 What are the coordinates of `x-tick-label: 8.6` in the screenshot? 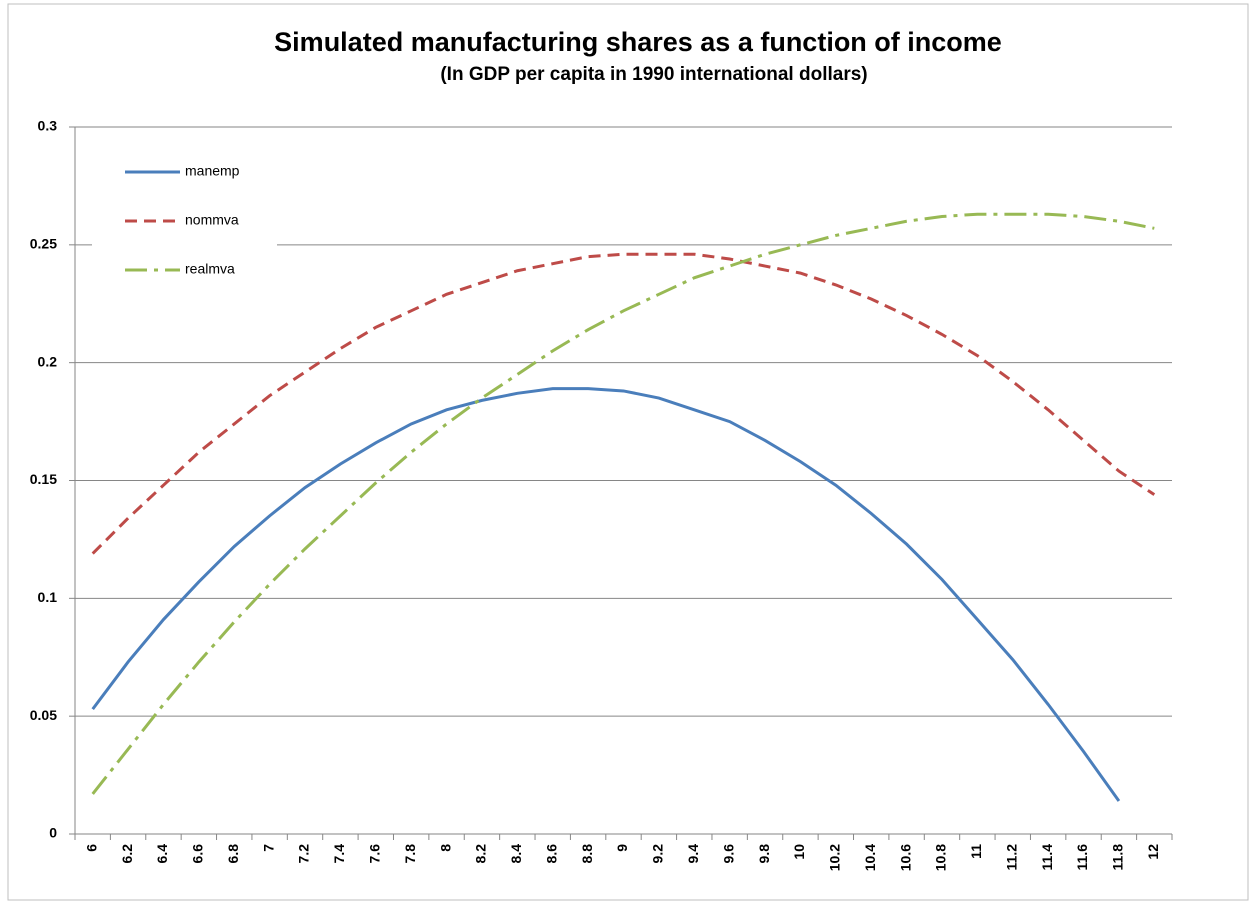 It's located at (551, 854).